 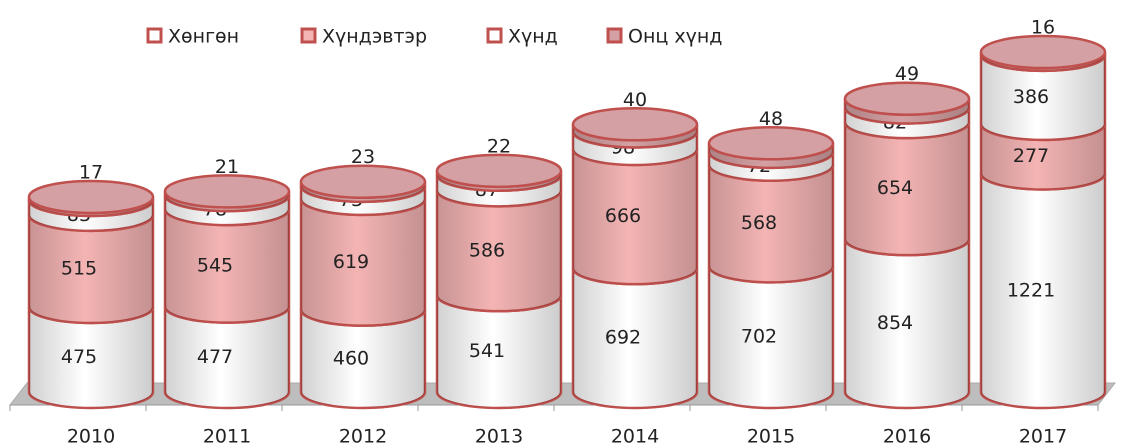 I want to click on value-label: 40, so click(x=635, y=100).